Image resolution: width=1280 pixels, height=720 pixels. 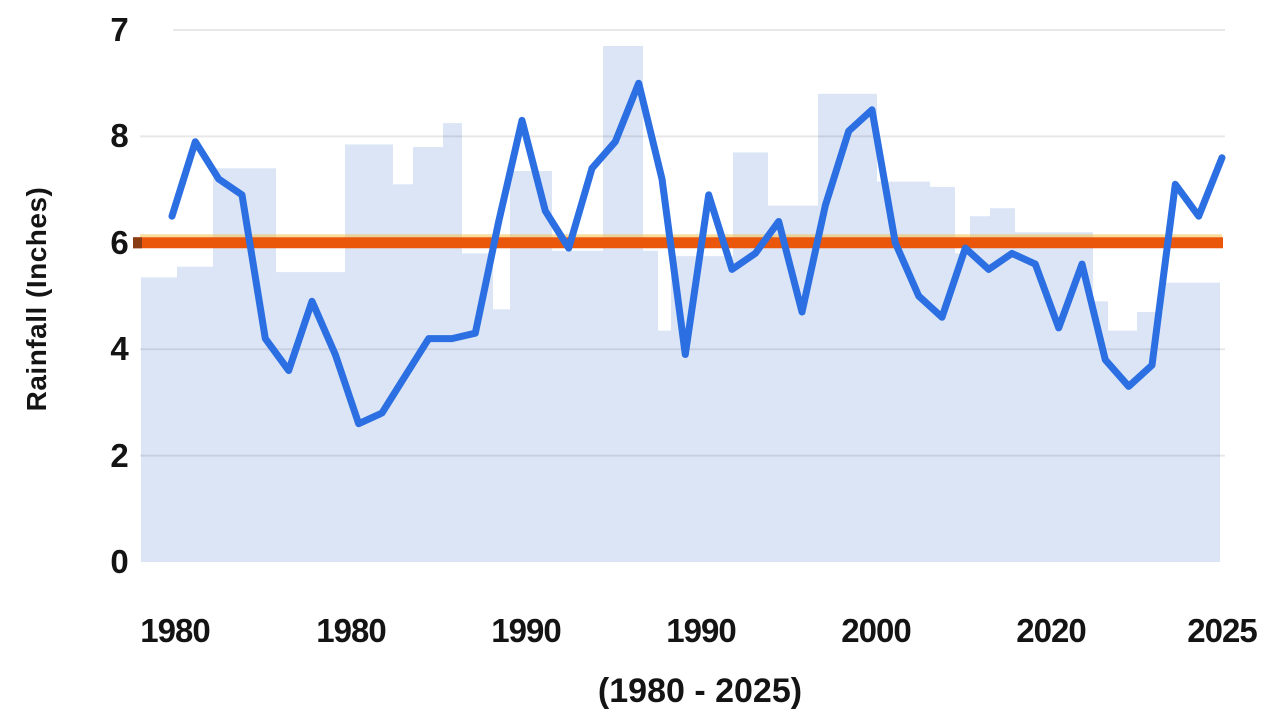 What do you see at coordinates (119, 135) in the screenshot?
I see `y-tick-label: 8` at bounding box center [119, 135].